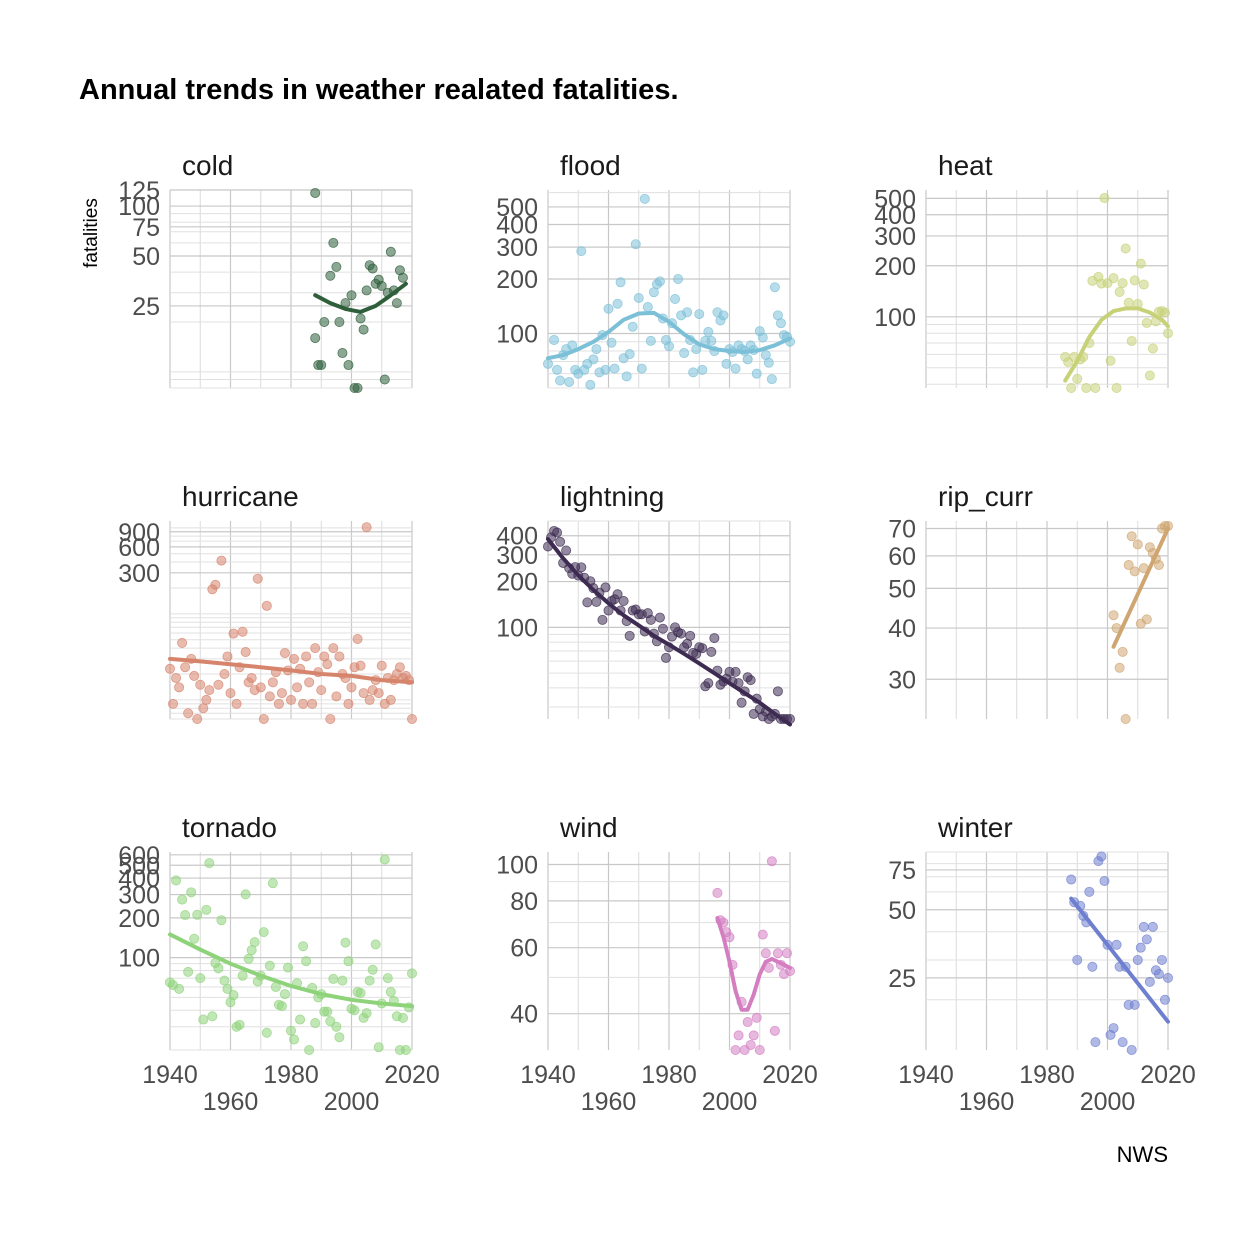 The height and width of the screenshot is (1248, 1248). I want to click on x-tick-label: 1980, so click(291, 1075).